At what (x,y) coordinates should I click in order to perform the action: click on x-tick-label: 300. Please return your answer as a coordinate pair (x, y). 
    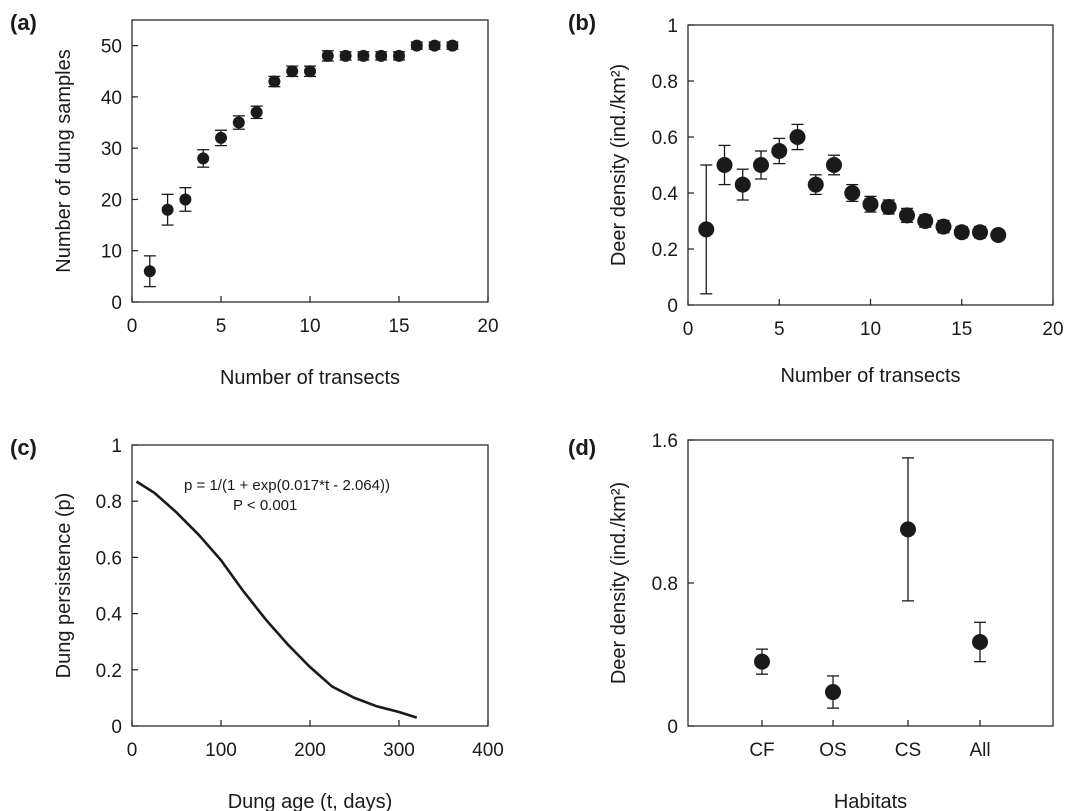
    Looking at the image, I should click on (399, 750).